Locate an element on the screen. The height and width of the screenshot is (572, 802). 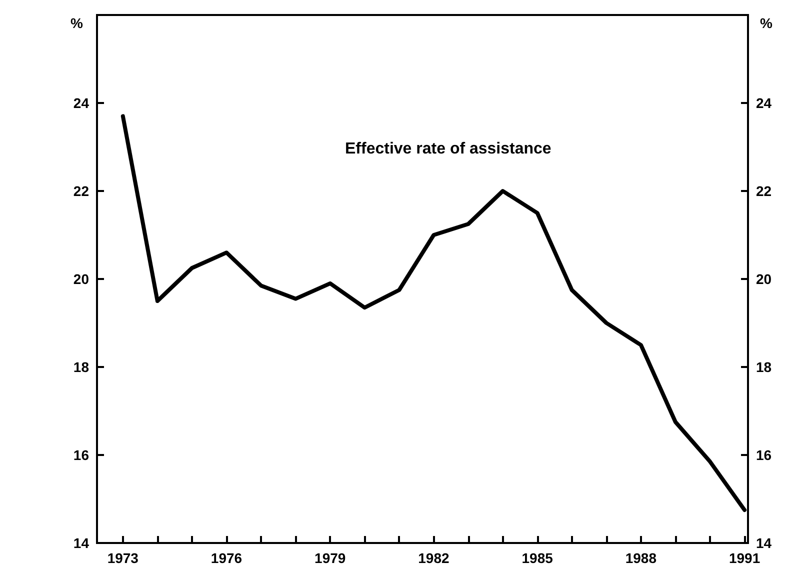
y-tick-label: 22 is located at coordinates (81, 191).